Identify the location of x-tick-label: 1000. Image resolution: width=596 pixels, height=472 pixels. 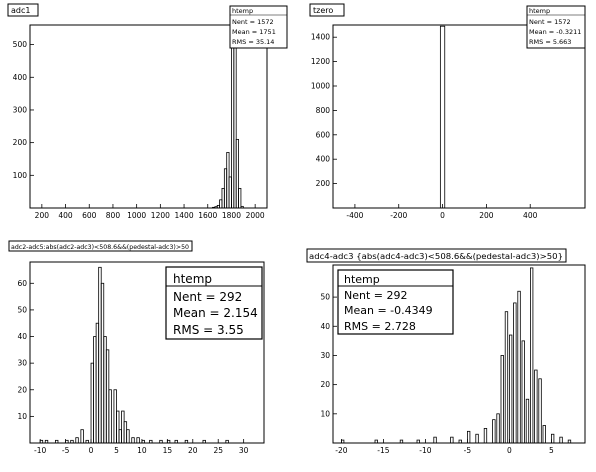
(136, 215).